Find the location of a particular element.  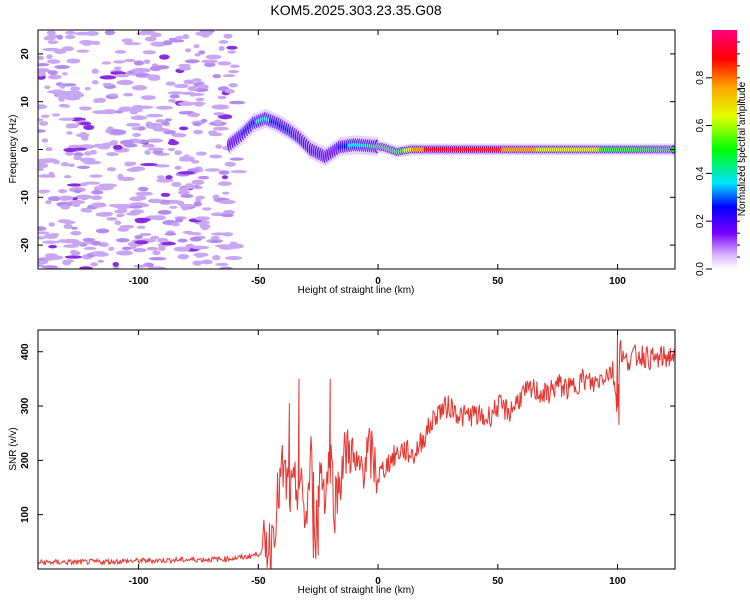

colorbar-gradient is located at coordinates (724, 149).